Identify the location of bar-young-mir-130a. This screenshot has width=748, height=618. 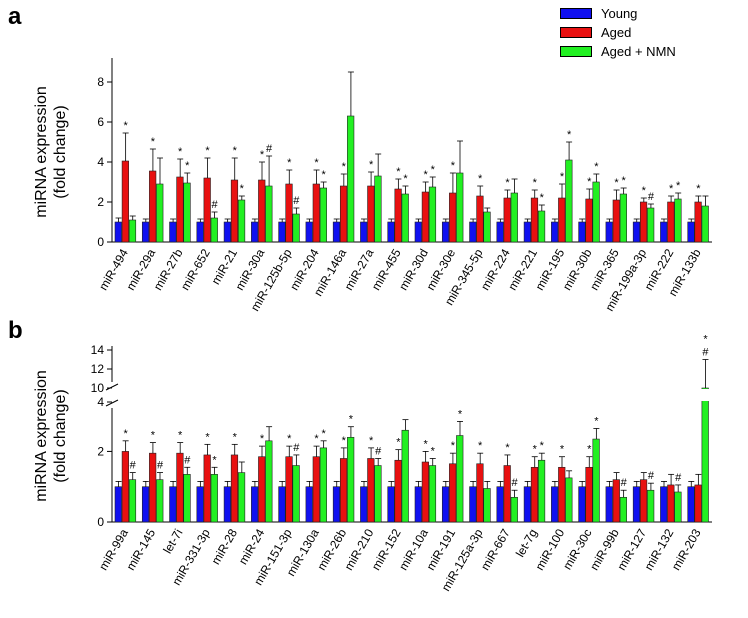
(309, 504).